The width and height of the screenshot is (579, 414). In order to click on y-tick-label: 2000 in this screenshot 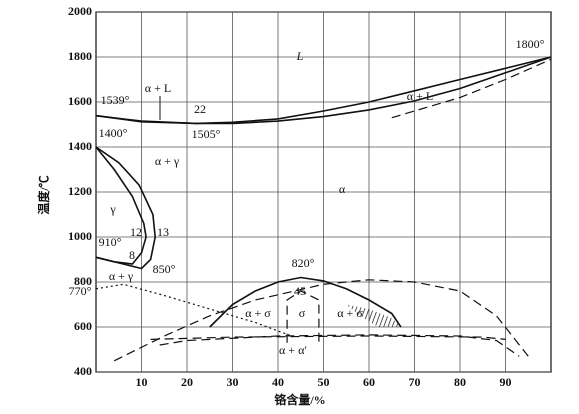, I will do `click(80, 11)`.